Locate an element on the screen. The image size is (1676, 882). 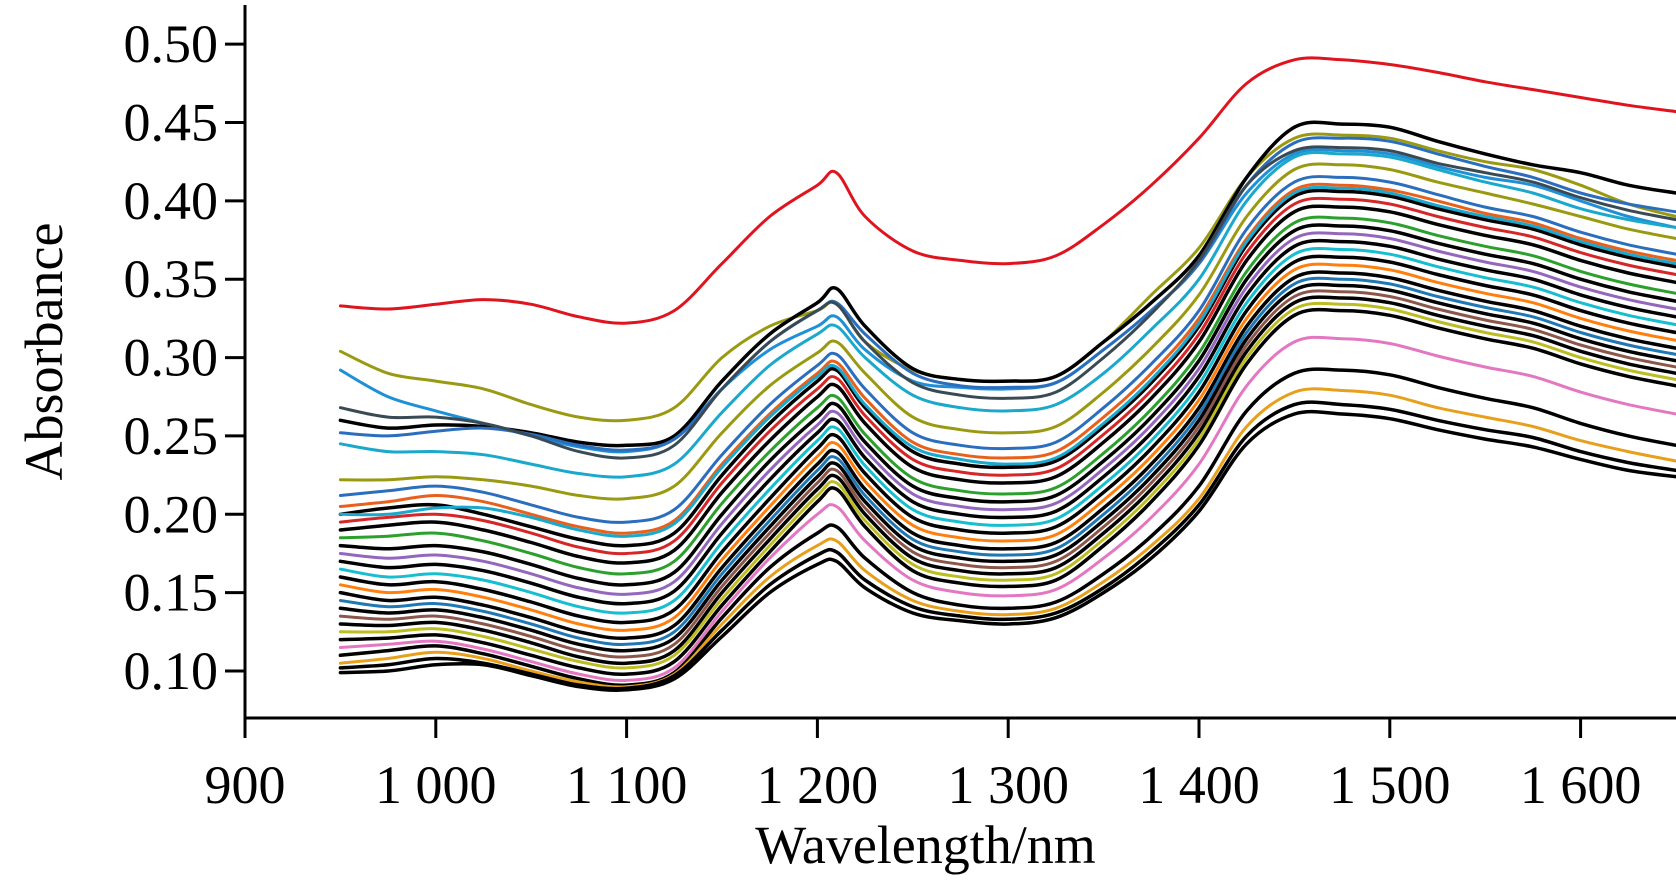
y-tick-label: 0.50 is located at coordinates (171, 44).